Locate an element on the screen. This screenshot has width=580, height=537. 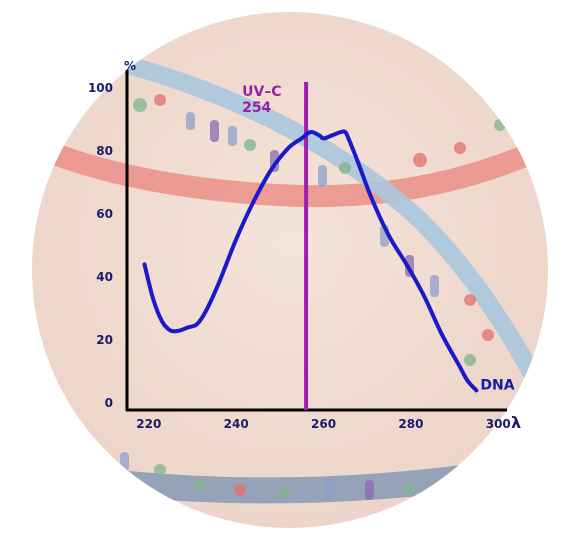
x-tick-label: 260 is located at coordinates (323, 424).